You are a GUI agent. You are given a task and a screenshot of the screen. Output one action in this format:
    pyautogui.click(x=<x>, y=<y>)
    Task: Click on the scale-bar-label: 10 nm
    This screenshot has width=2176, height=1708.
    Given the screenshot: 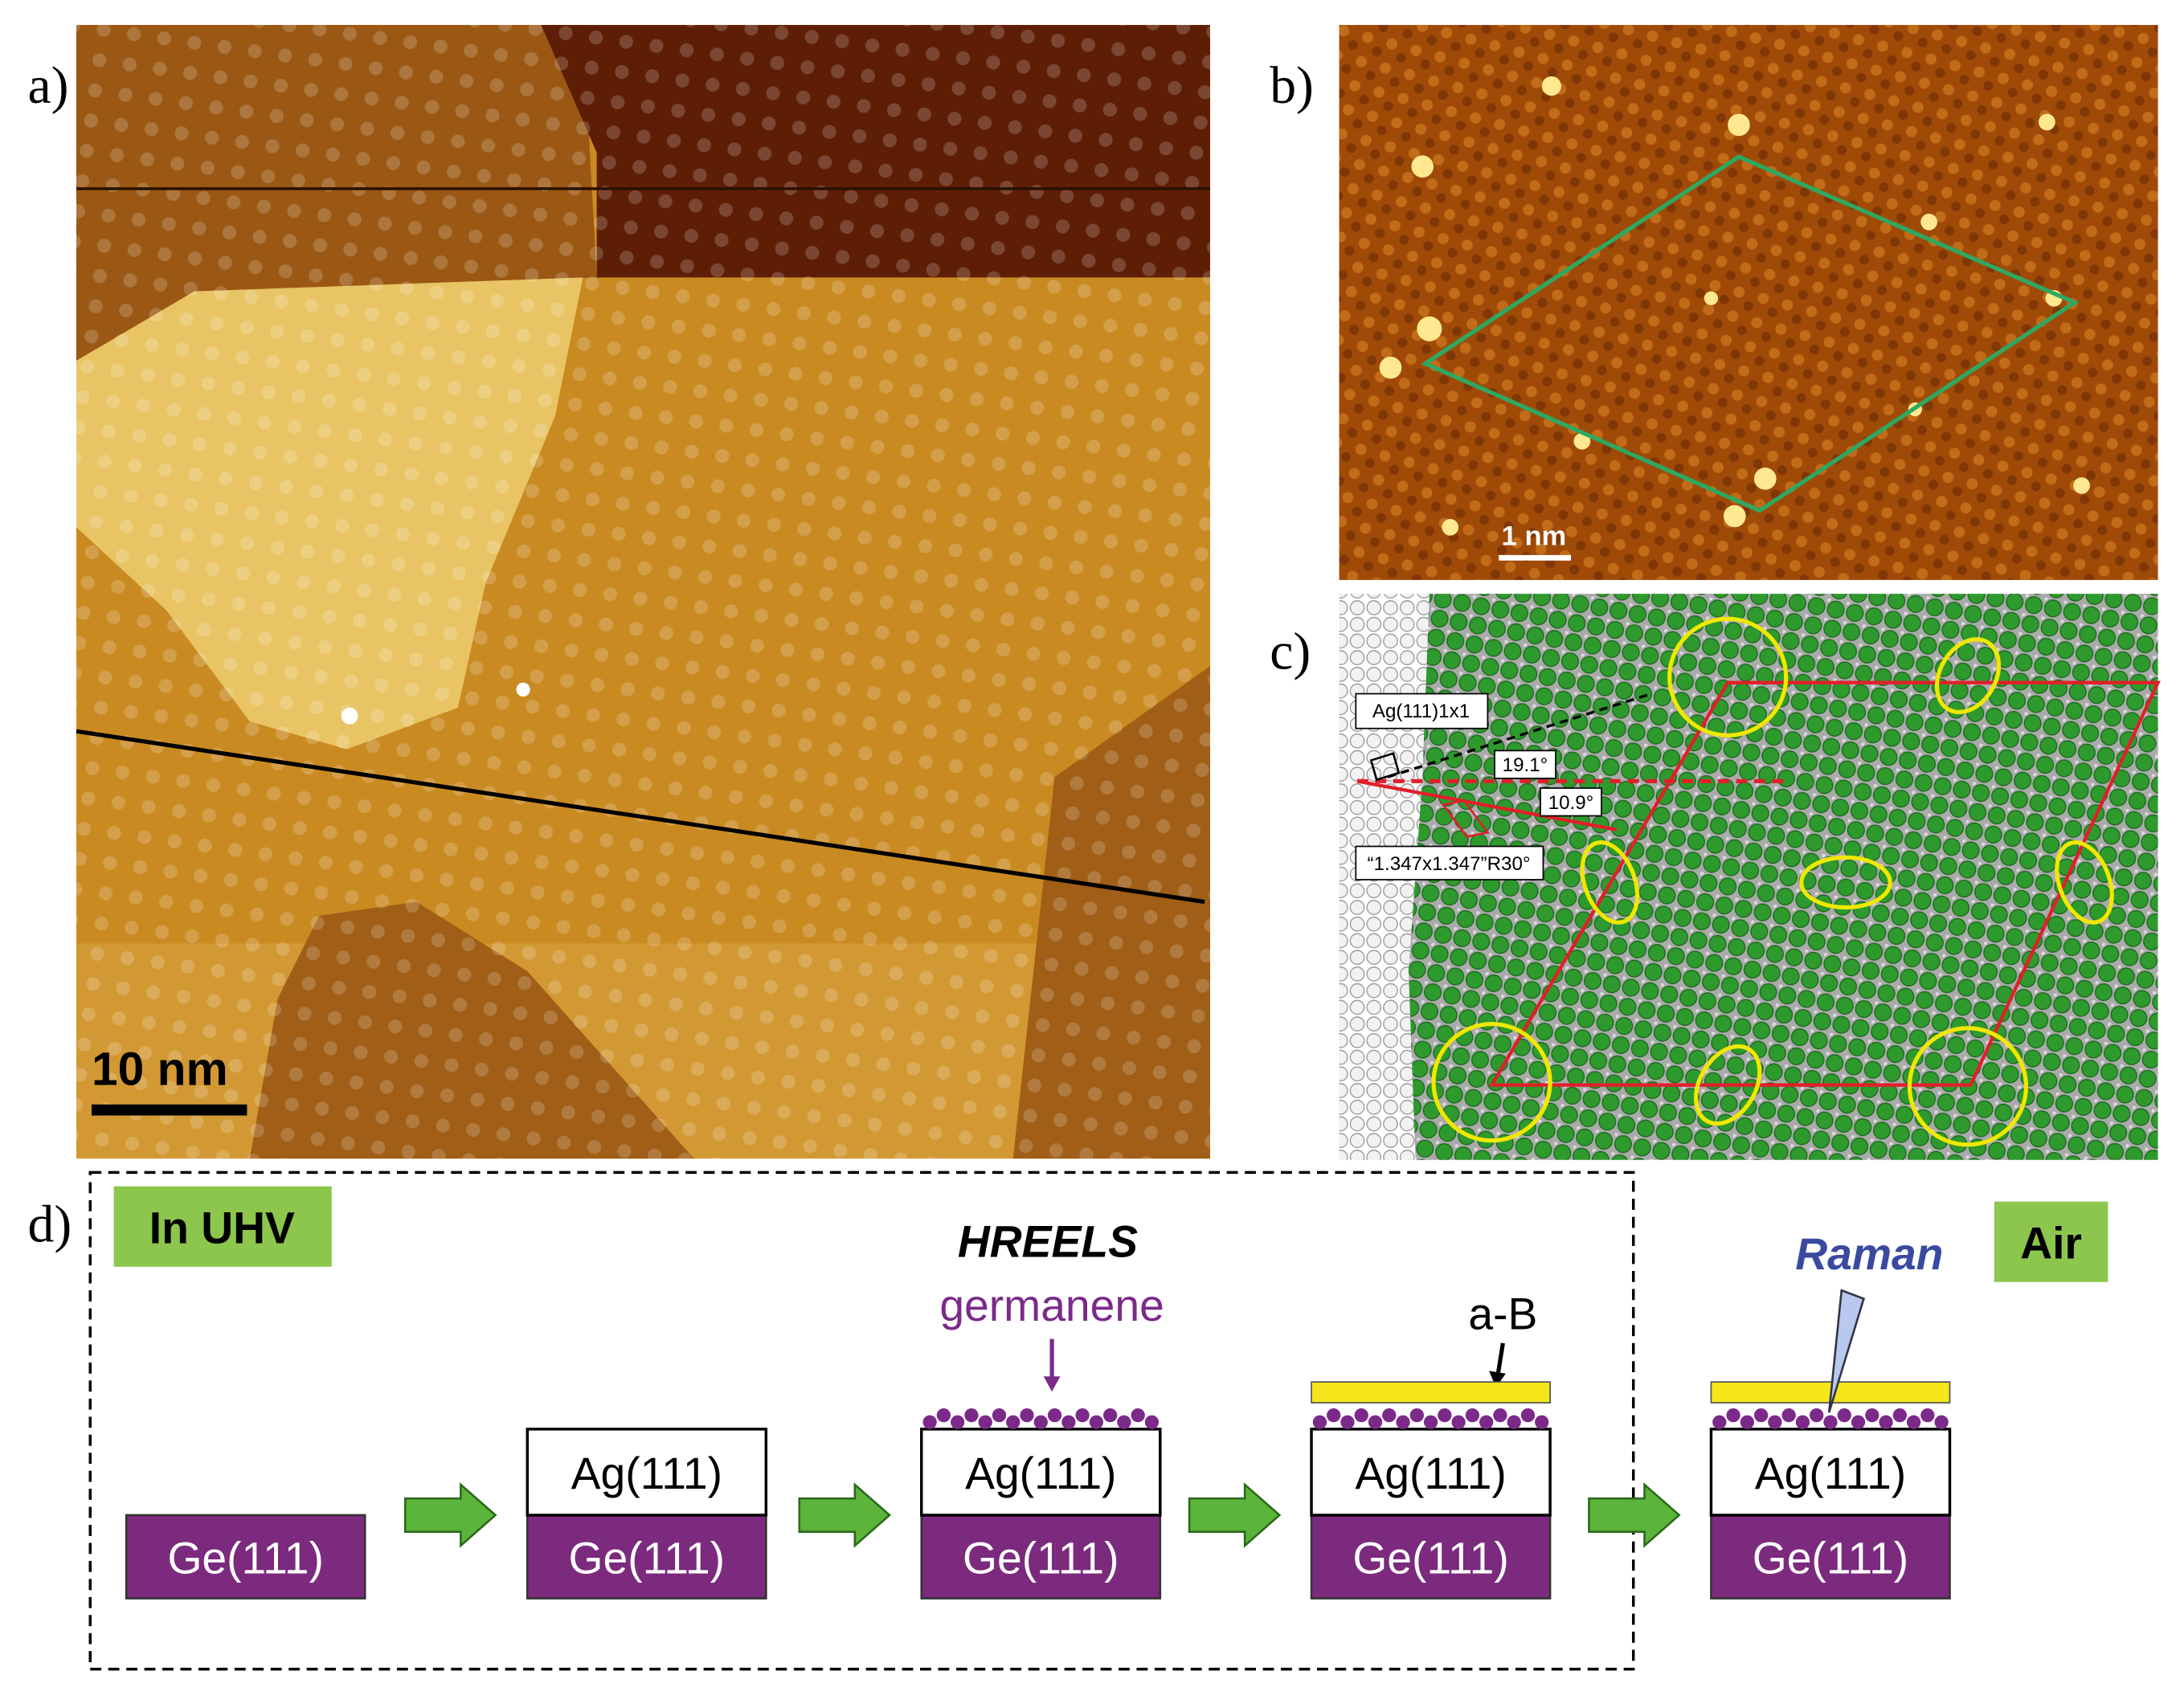 What is the action you would take?
    pyautogui.click(x=160, y=1070)
    